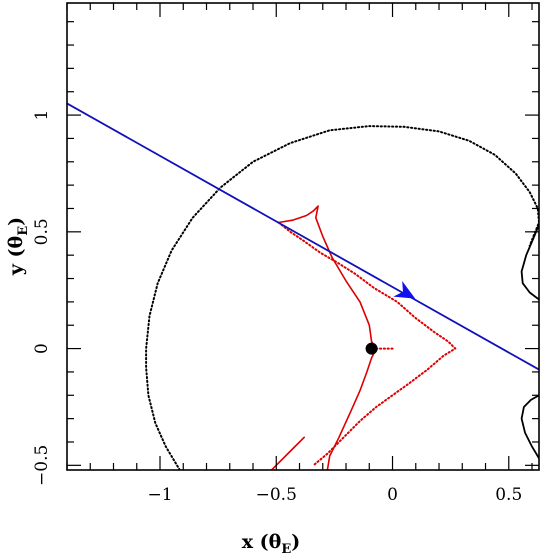 Image resolution: width=541 pixels, height=555 pixels. Describe the element at coordinates (286, 548) in the screenshot. I see `x-axis-label-sub: E` at that location.